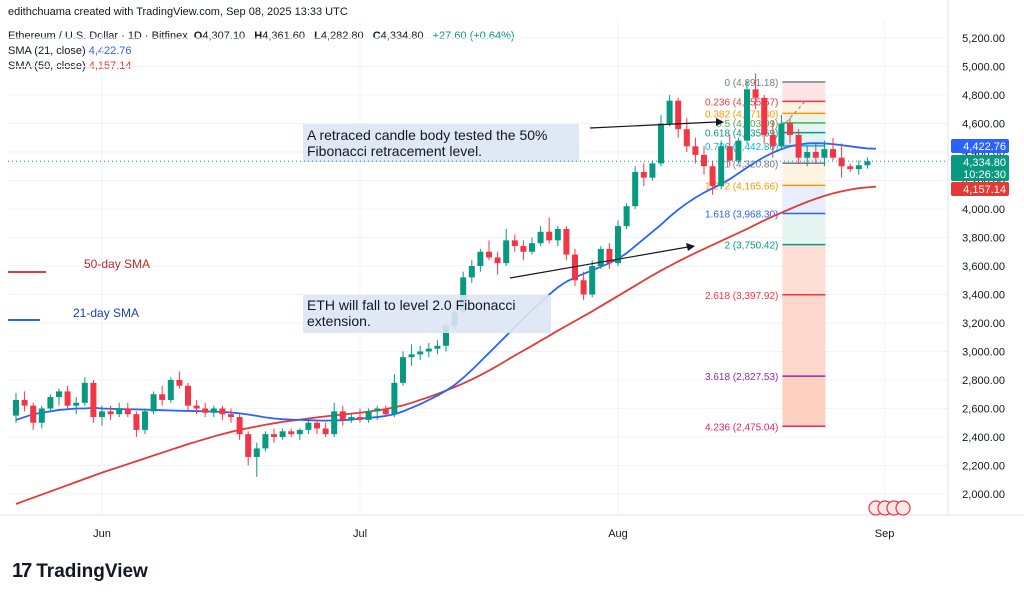 The height and width of the screenshot is (596, 1024). I want to click on tradingview-brand: 17 TradingView, so click(80, 571).